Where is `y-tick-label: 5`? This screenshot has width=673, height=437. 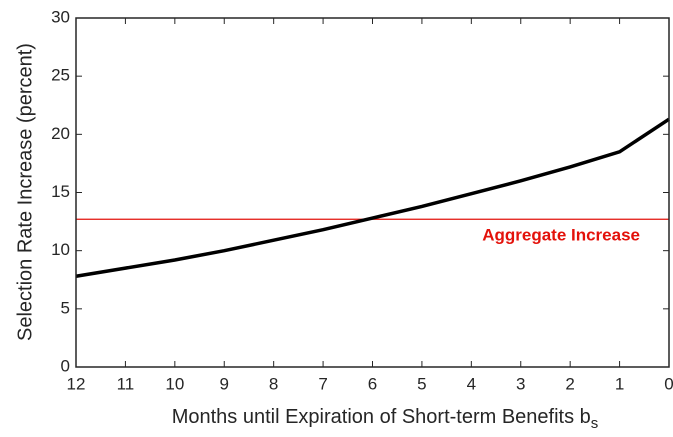
y-tick-label: 5 is located at coordinates (65, 307).